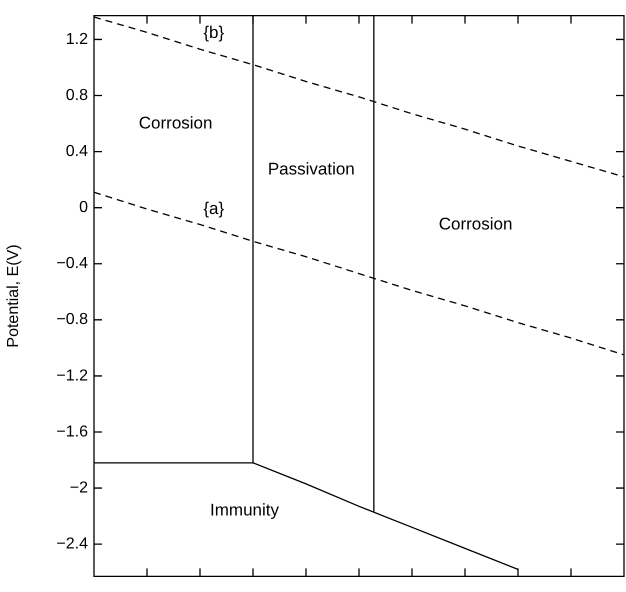 The height and width of the screenshot is (592, 626). What do you see at coordinates (72, 544) in the screenshot?
I see `y-tick-label: −2.4` at bounding box center [72, 544].